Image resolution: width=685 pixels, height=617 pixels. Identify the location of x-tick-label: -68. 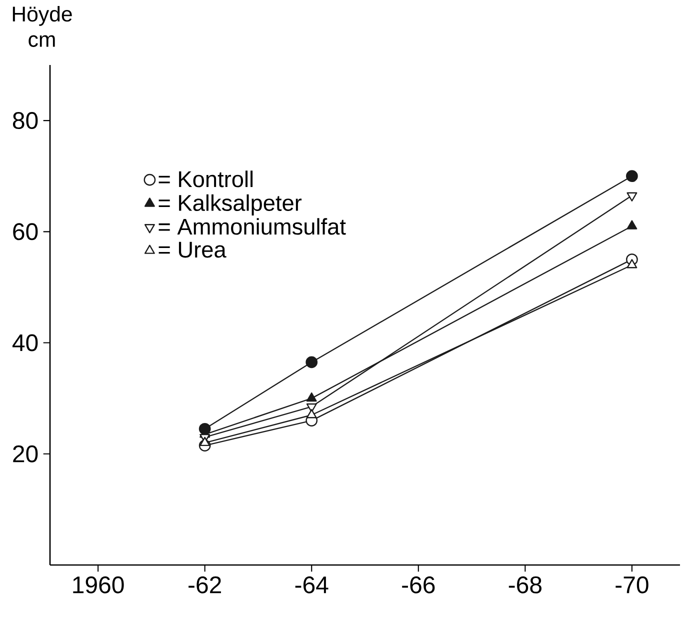
(525, 585).